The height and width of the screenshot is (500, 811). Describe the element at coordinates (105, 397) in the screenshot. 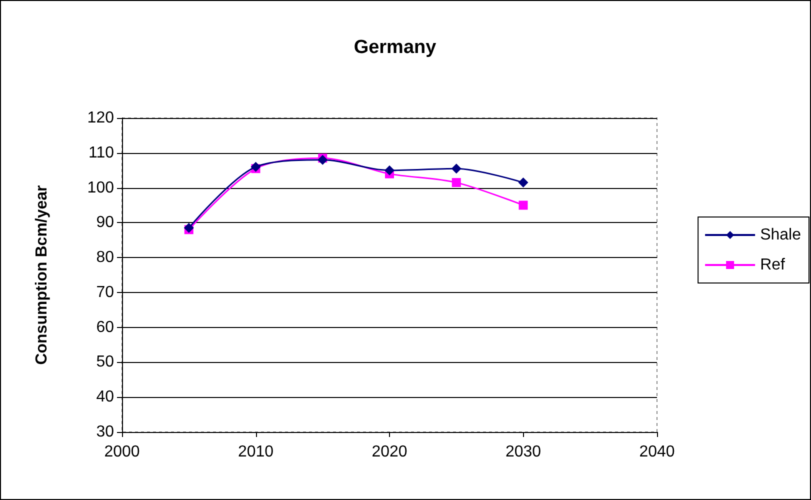

I see `y-tick-label: 40` at that location.